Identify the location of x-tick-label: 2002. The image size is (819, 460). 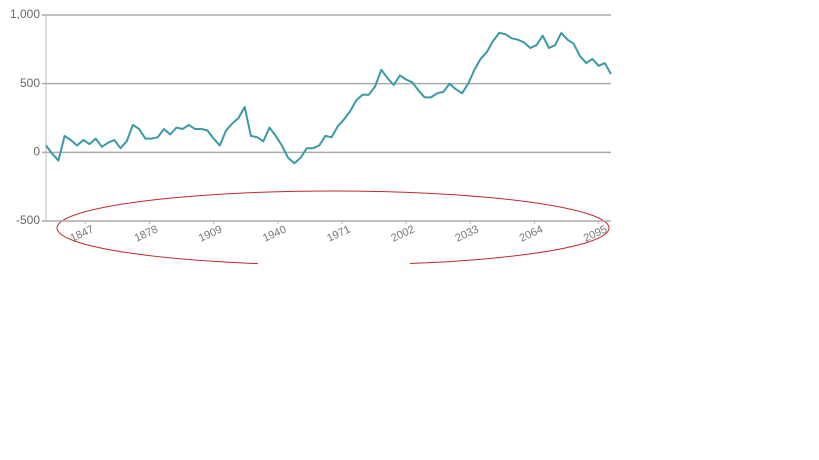
(402, 233).